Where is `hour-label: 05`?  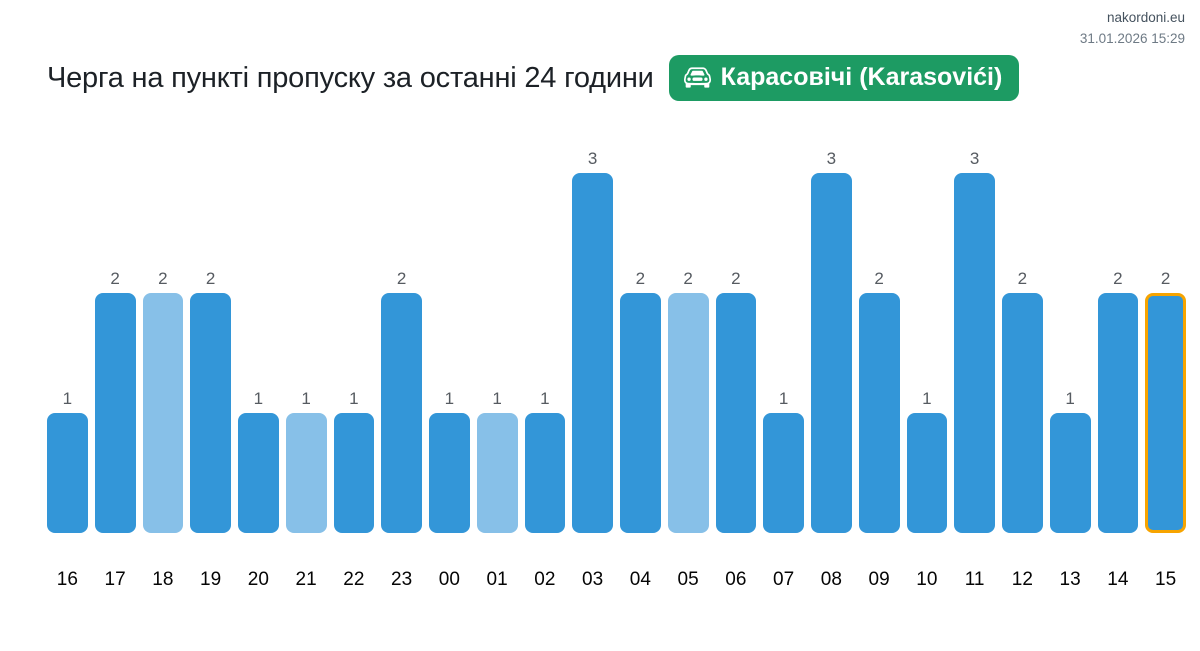
hour-label: 05 is located at coordinates (688, 579).